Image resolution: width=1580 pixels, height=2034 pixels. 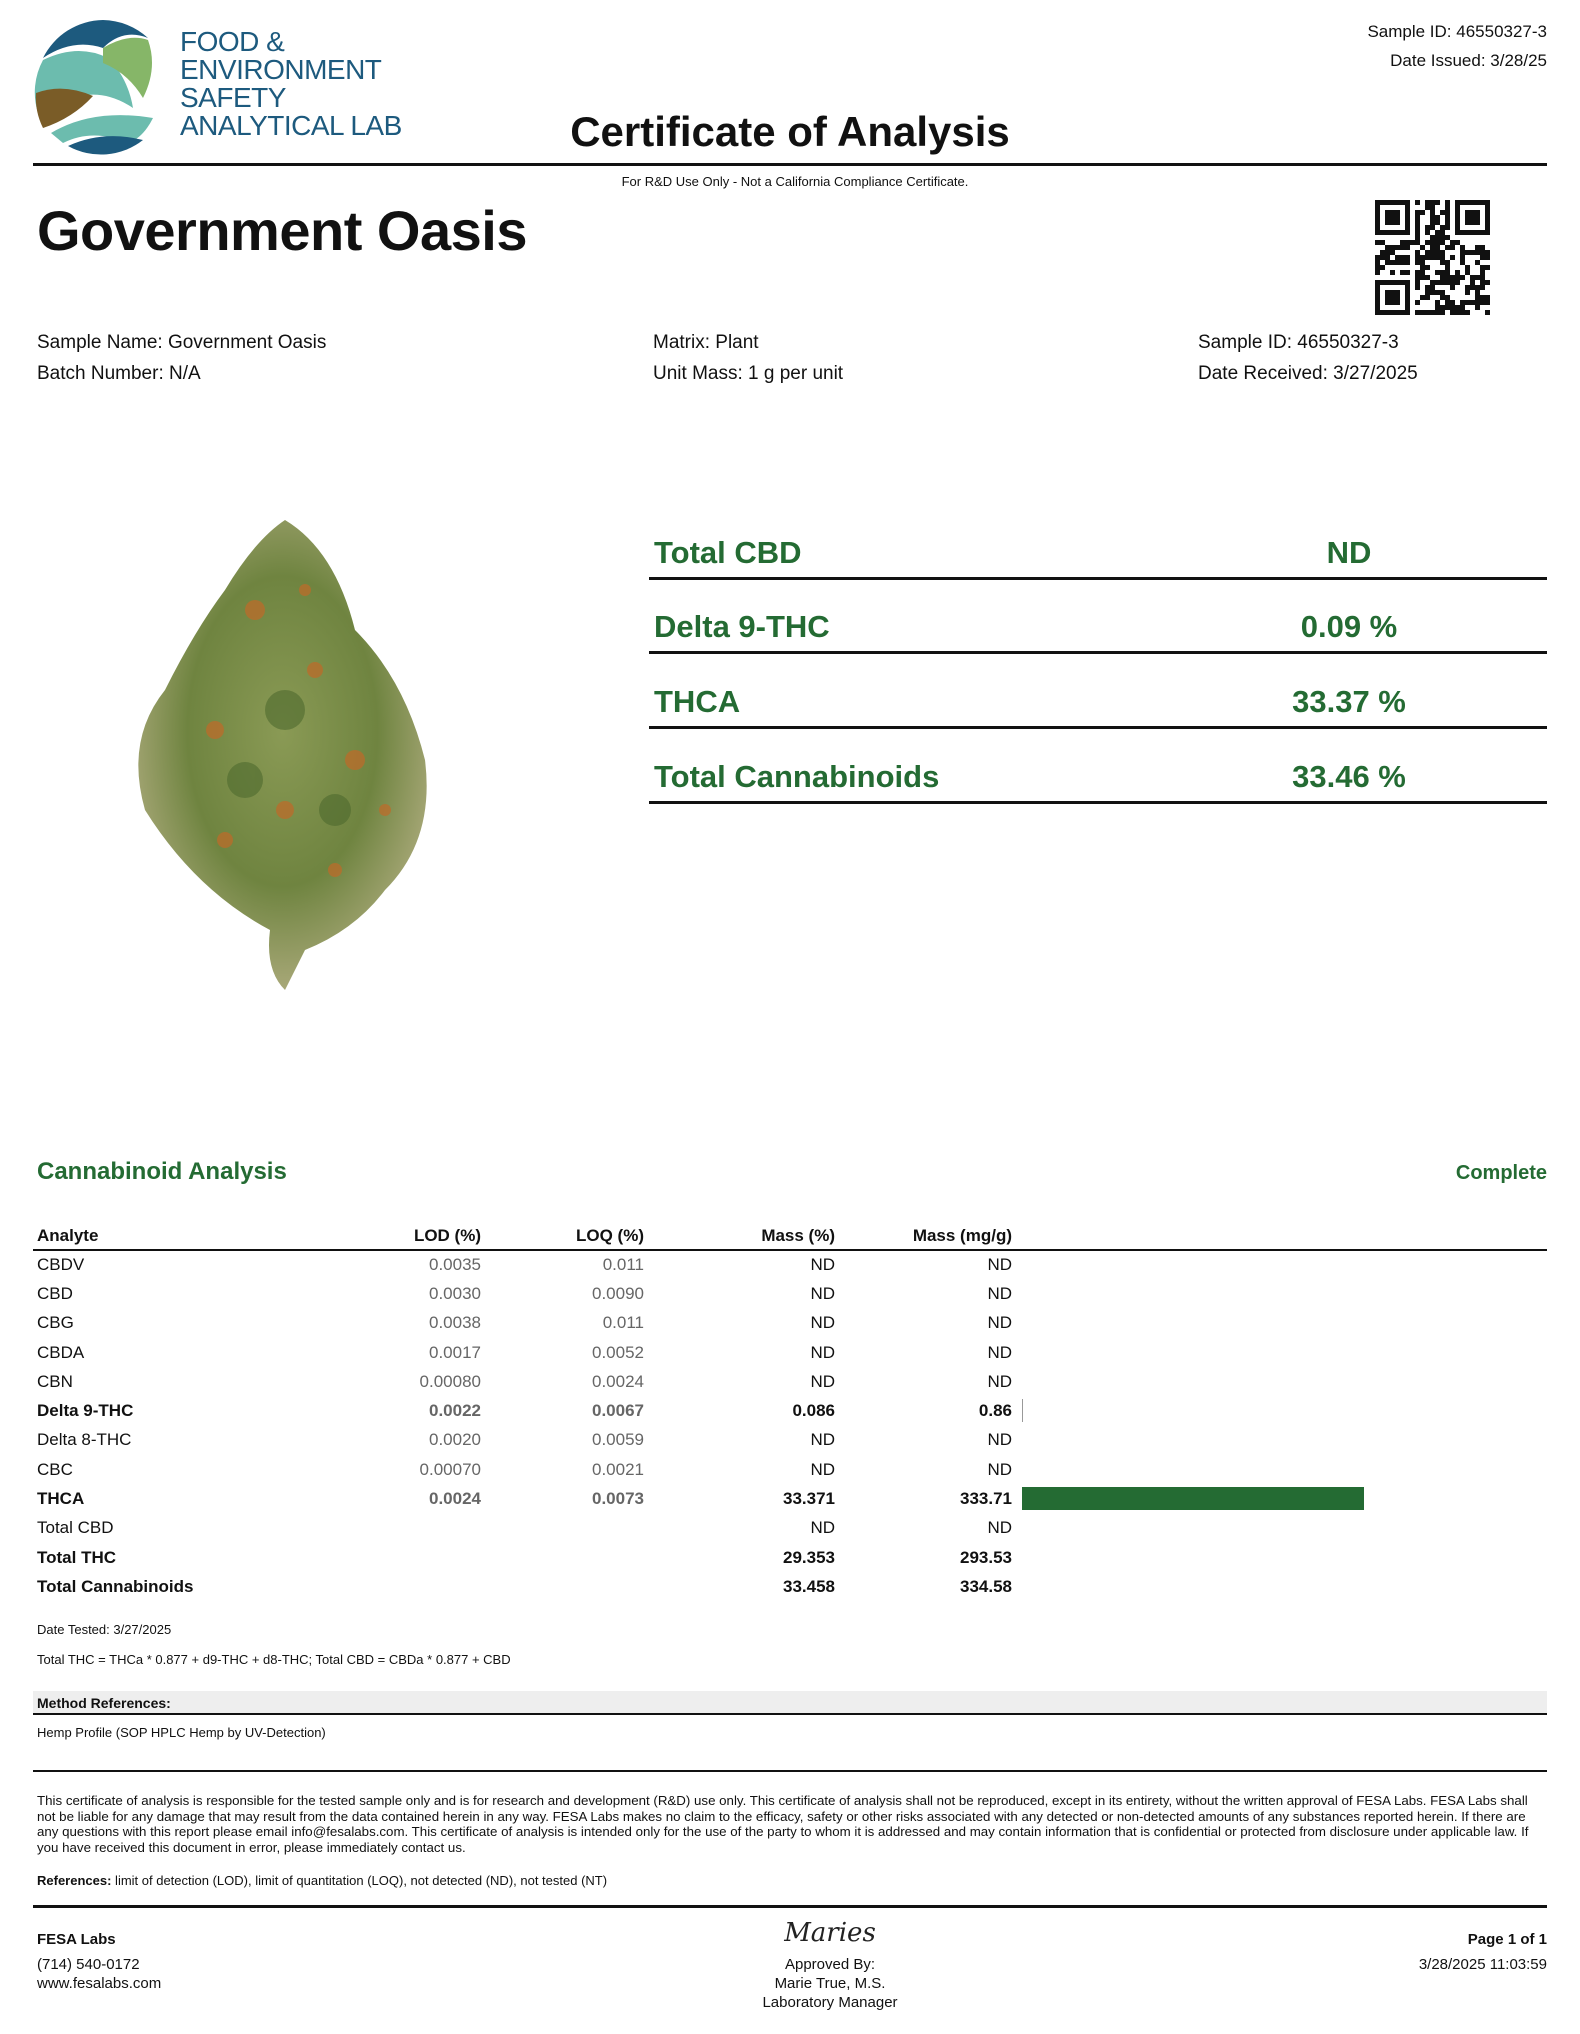 I want to click on mass-mg: 333.71, so click(x=986, y=1499).